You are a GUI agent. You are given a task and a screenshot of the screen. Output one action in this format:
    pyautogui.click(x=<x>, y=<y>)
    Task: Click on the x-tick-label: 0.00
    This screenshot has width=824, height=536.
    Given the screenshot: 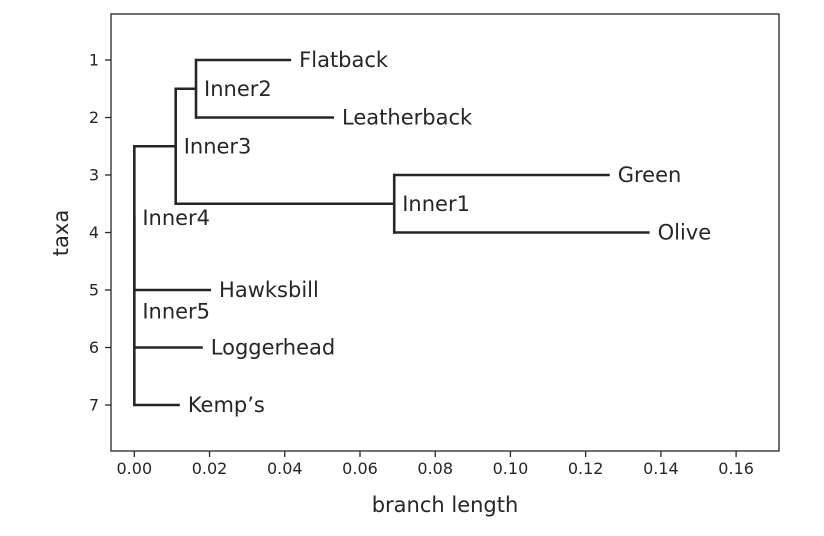 What is the action you would take?
    pyautogui.click(x=135, y=468)
    